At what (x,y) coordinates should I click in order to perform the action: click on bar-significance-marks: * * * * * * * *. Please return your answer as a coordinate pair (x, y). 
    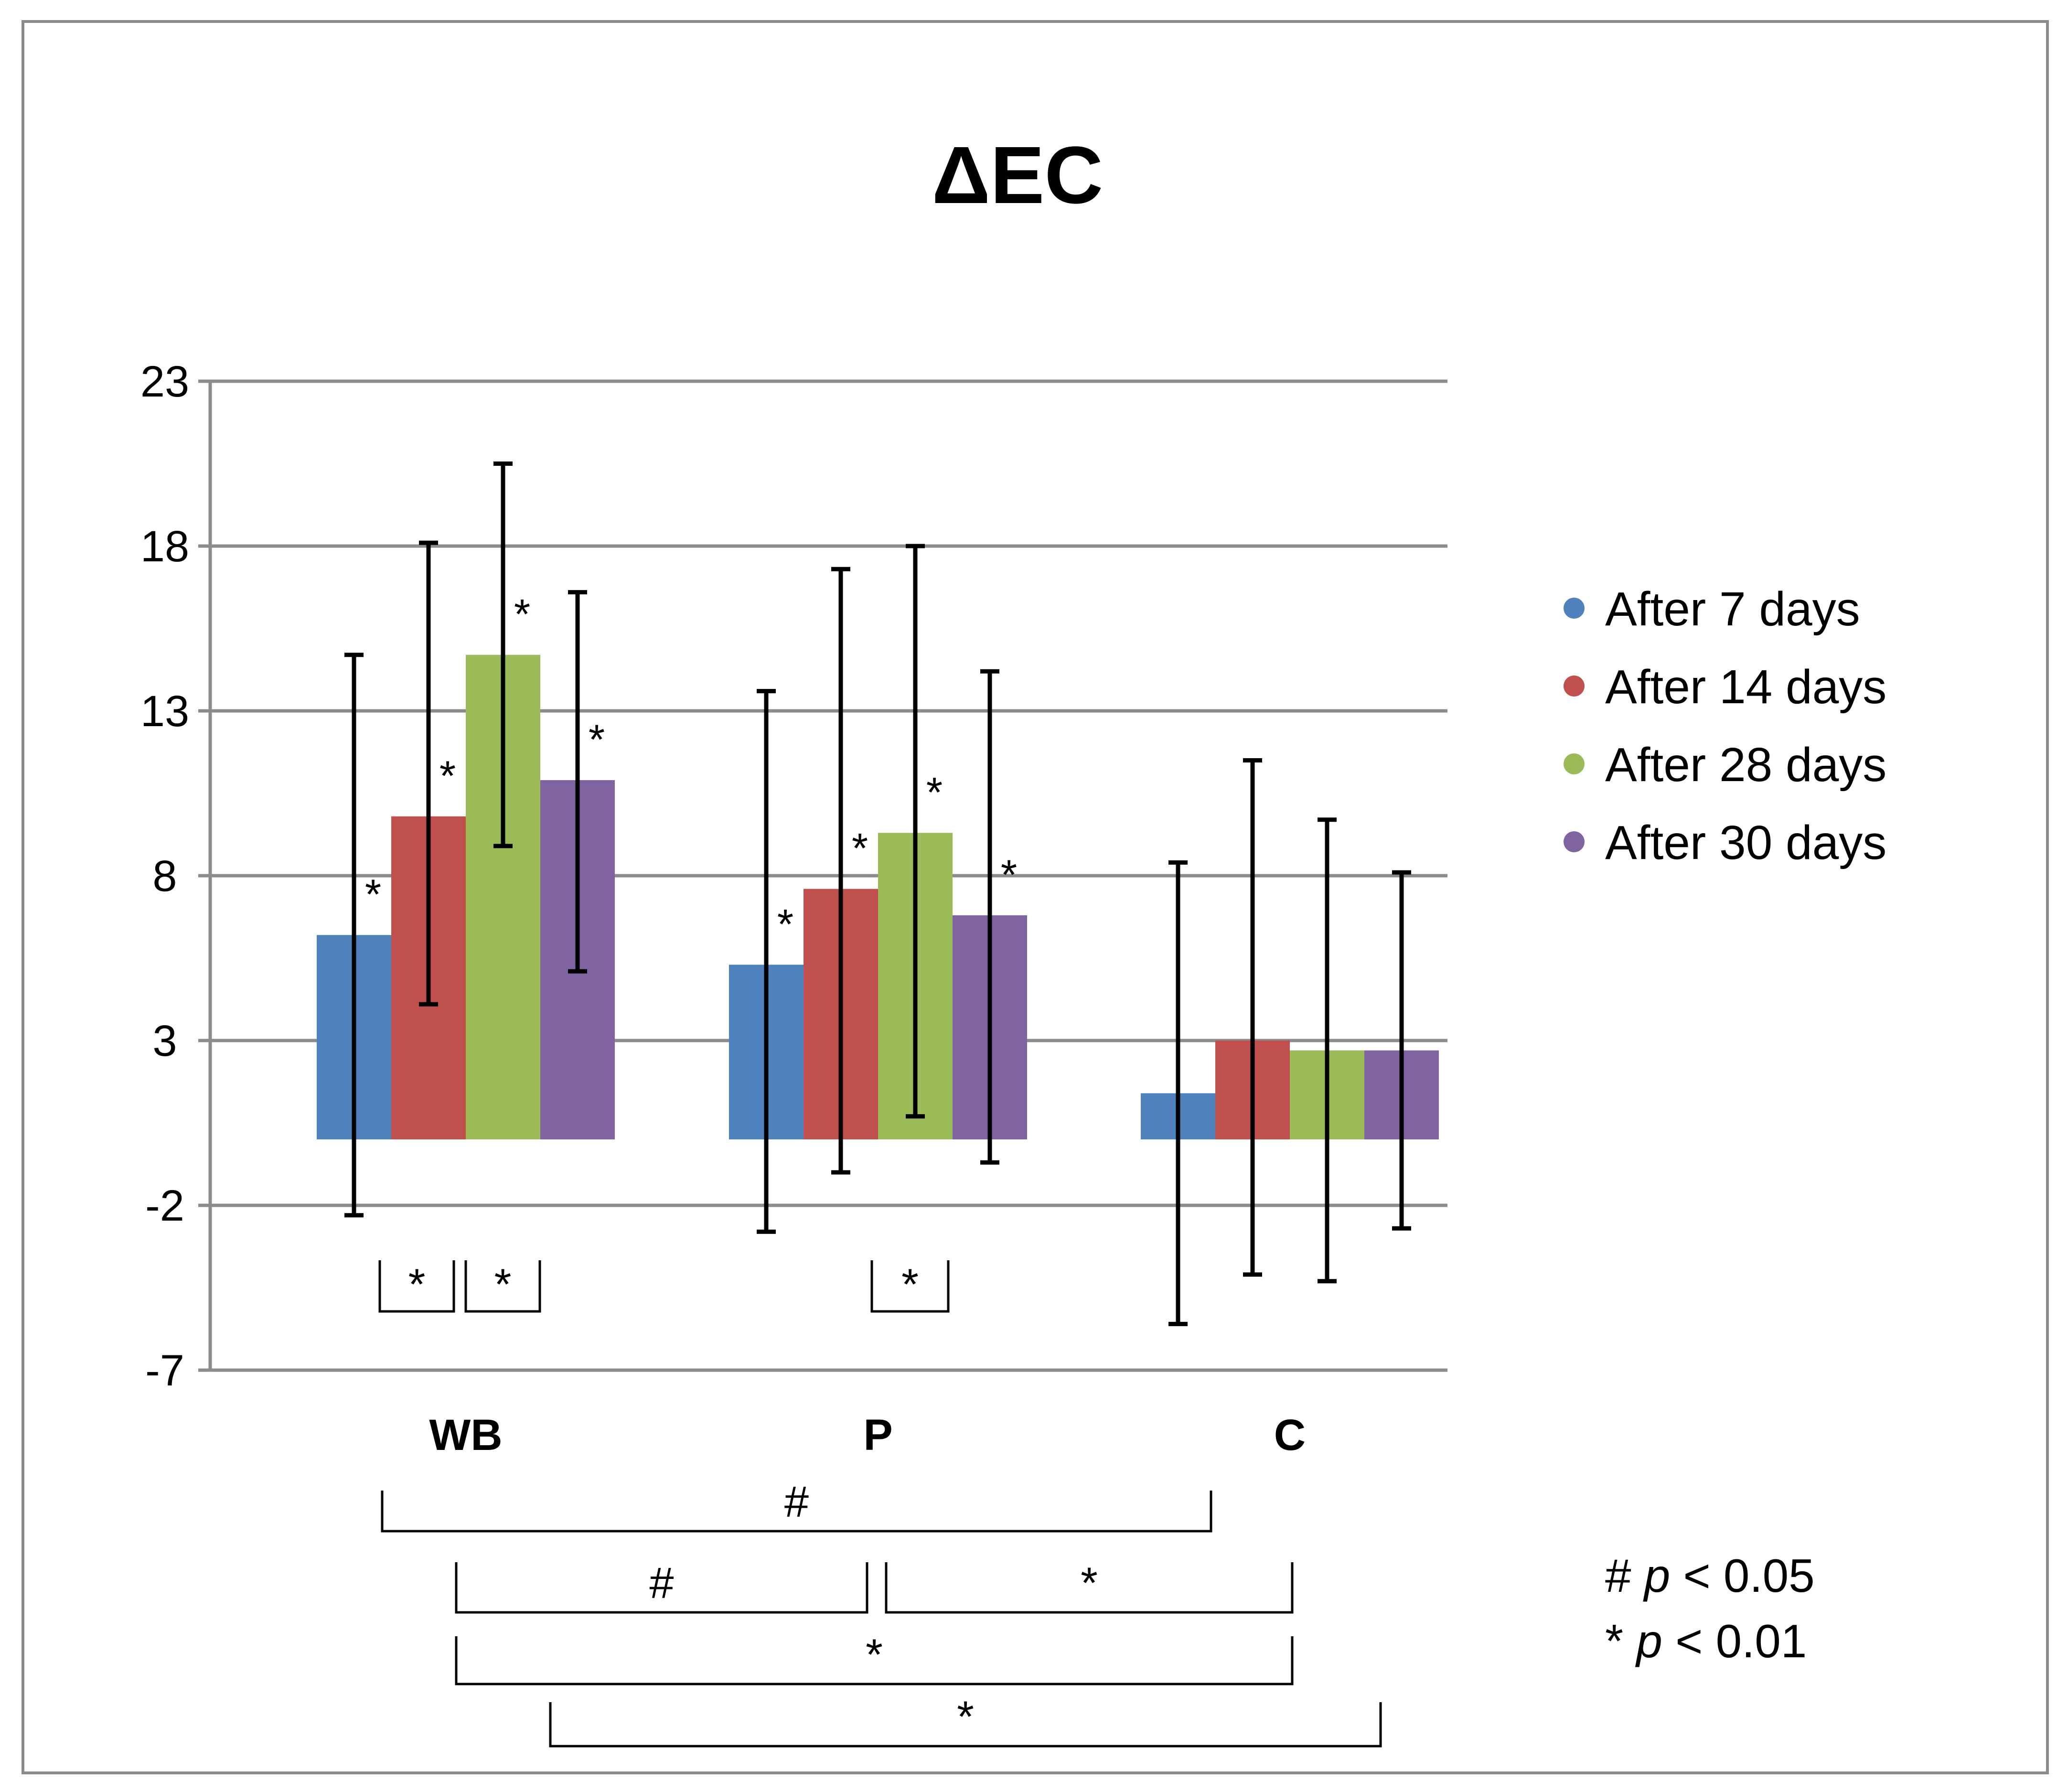
    Looking at the image, I should click on (691, 769).